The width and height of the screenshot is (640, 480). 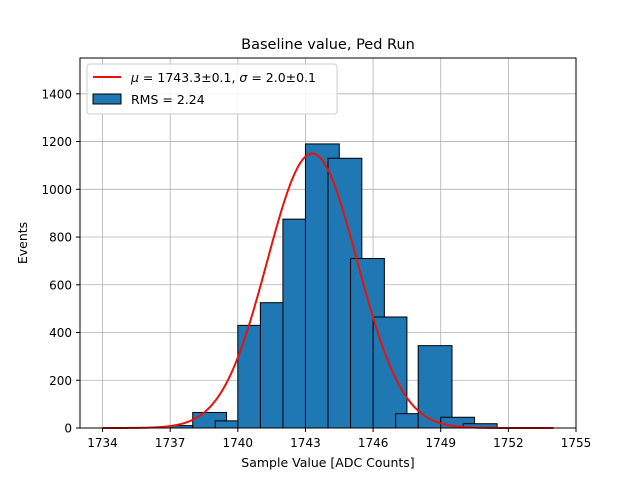 I want to click on legend-histogram-swatch, so click(x=107, y=99).